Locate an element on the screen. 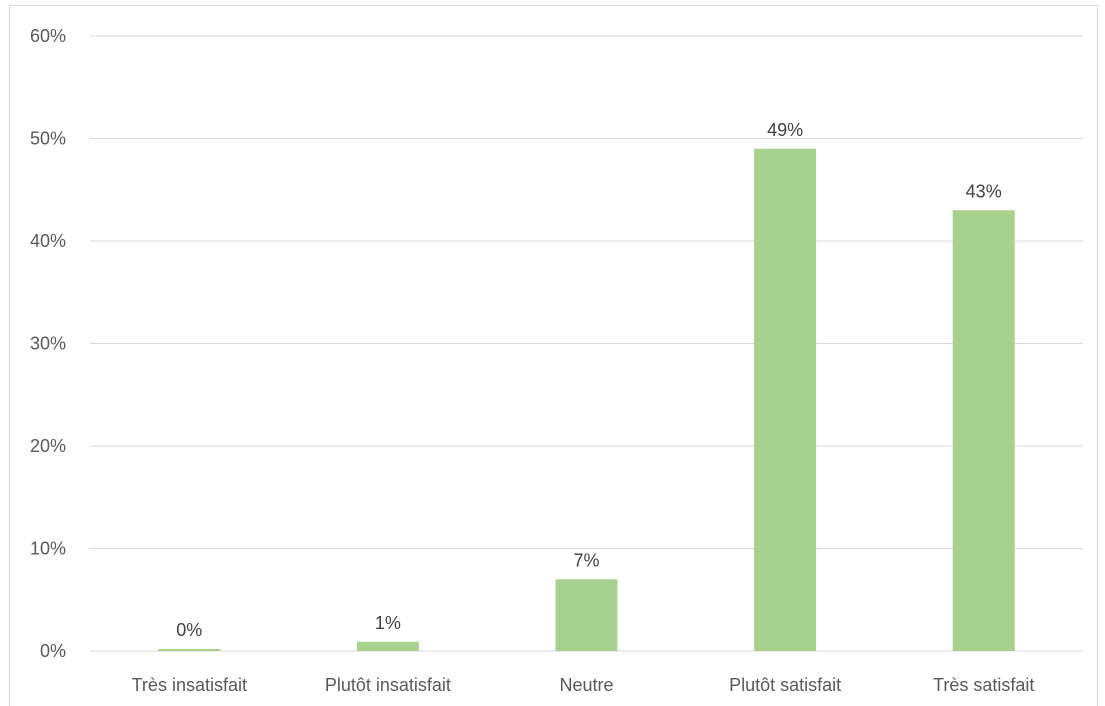 The image size is (1105, 706). y-tick-label: 40% is located at coordinates (48, 241).